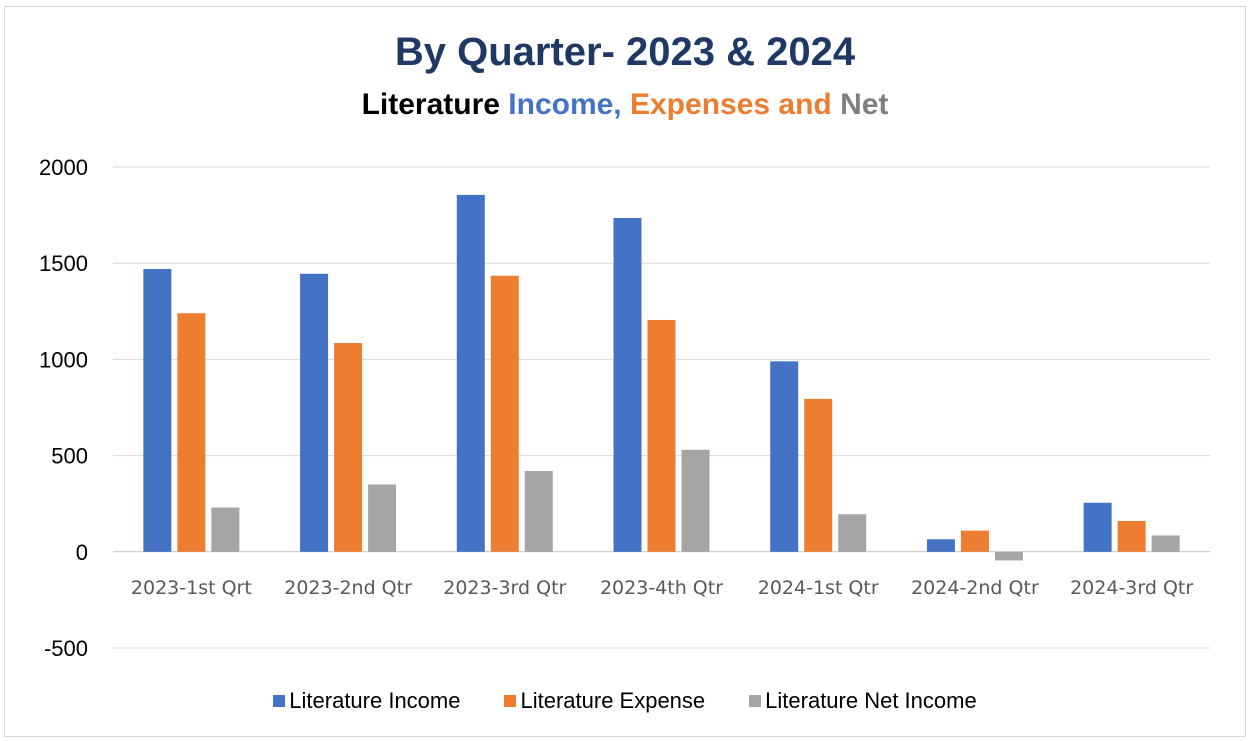  I want to click on y-tick-label: 1500, so click(63, 263).